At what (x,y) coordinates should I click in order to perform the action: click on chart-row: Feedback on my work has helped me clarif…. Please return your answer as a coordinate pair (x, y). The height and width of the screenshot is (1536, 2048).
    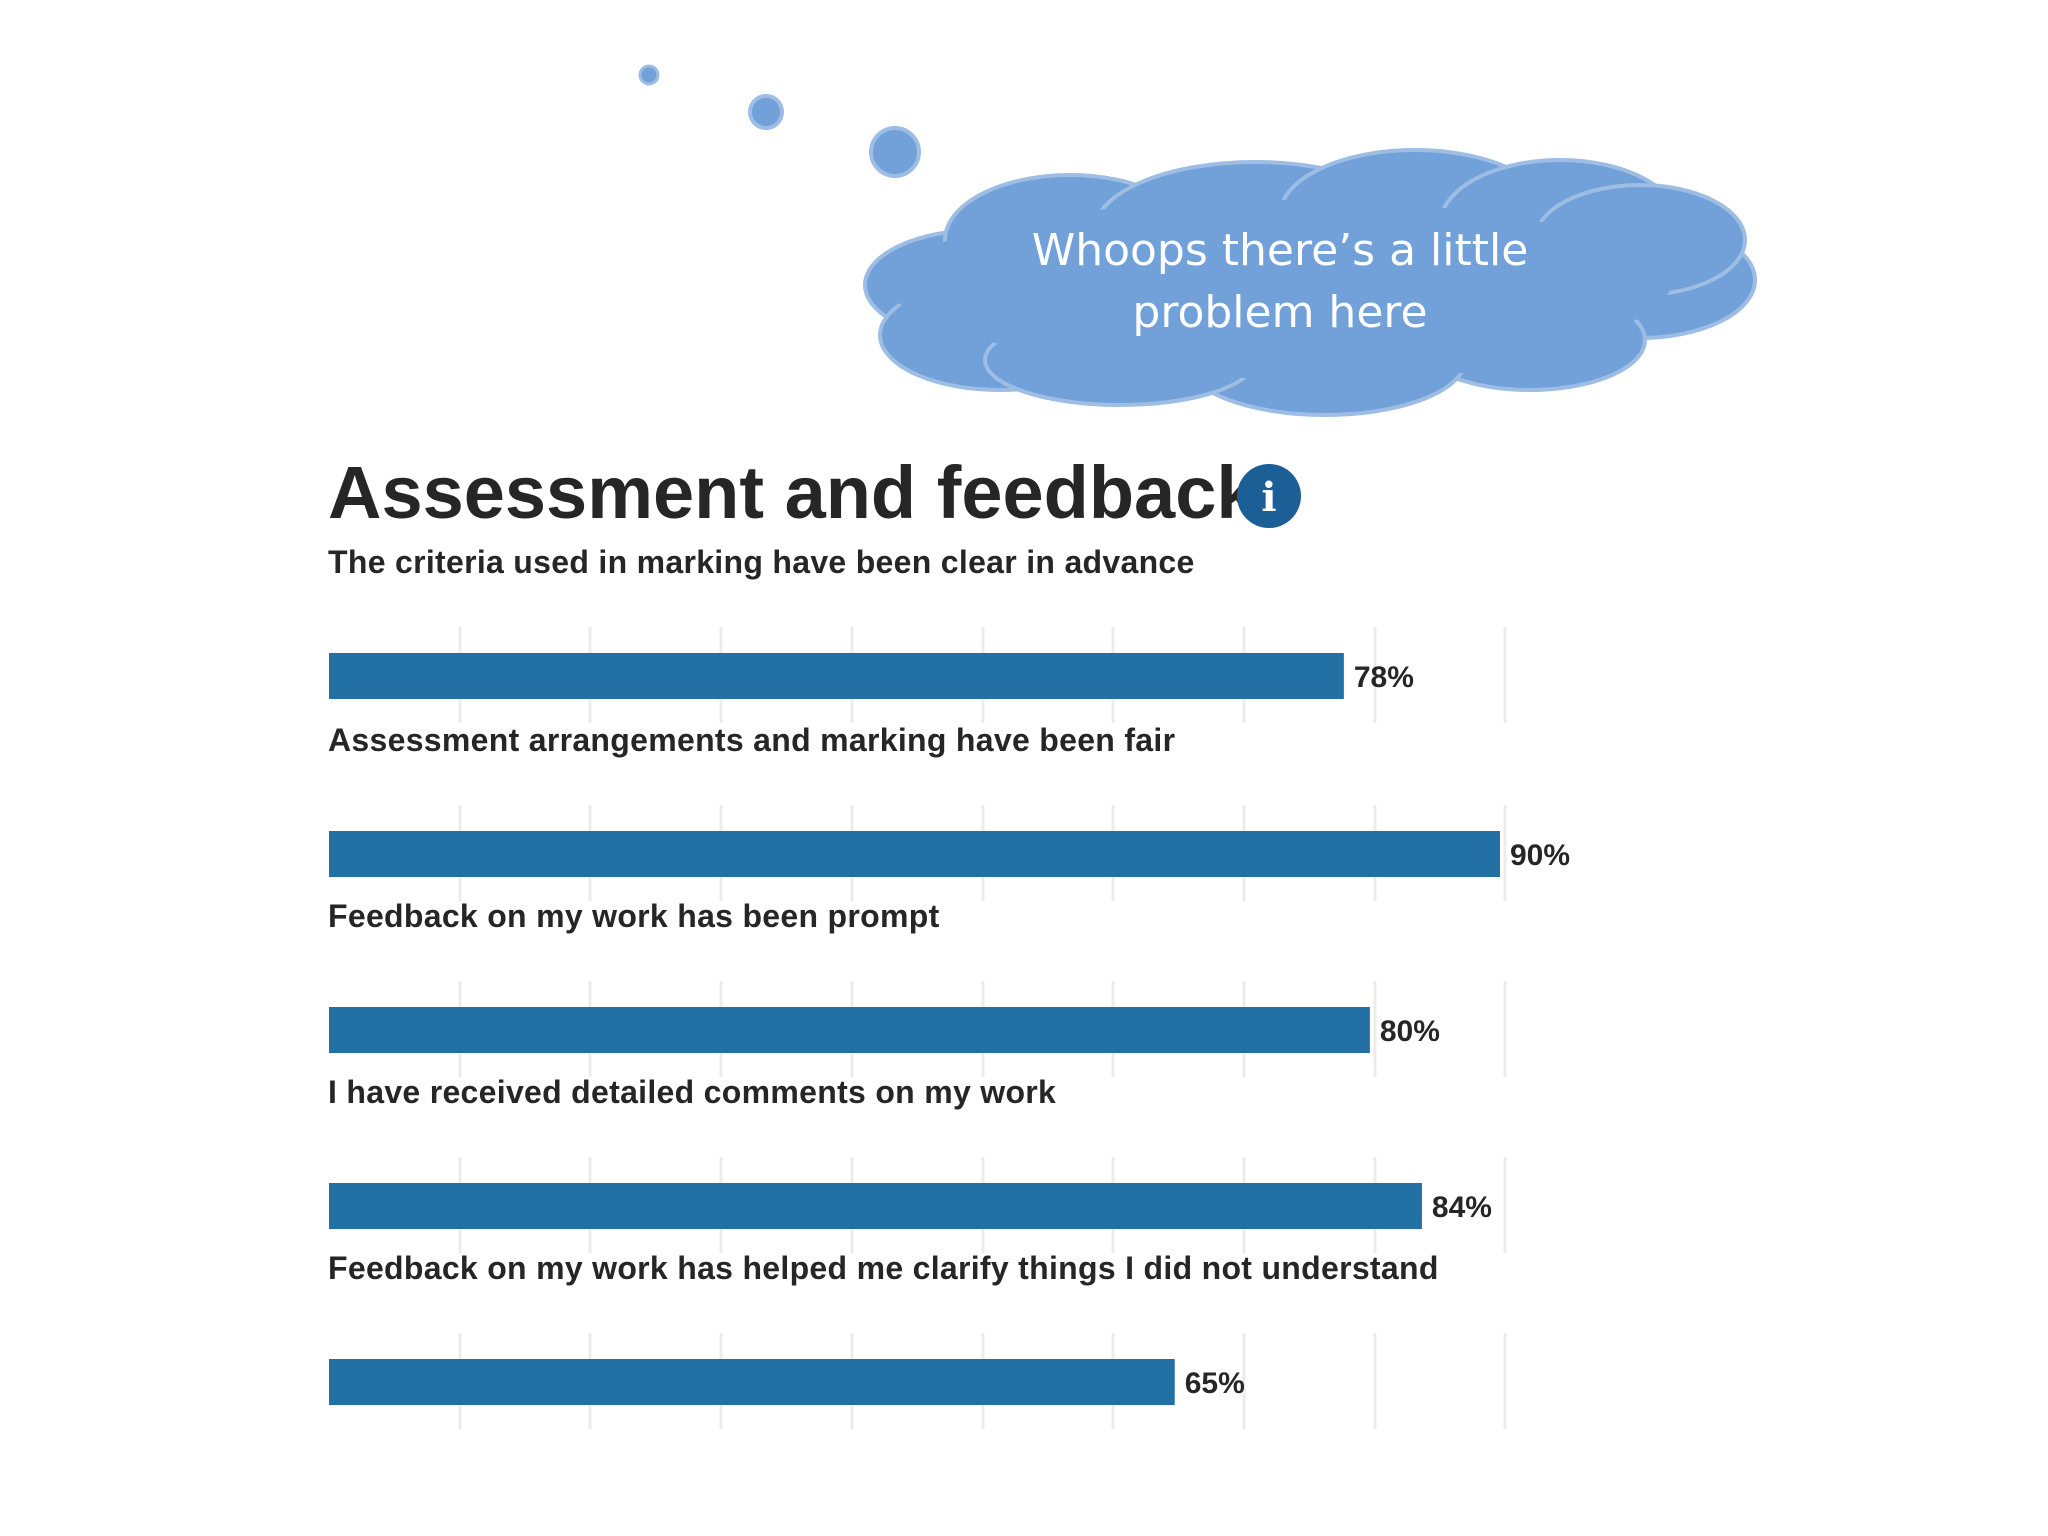
    Looking at the image, I should click on (917, 1339).